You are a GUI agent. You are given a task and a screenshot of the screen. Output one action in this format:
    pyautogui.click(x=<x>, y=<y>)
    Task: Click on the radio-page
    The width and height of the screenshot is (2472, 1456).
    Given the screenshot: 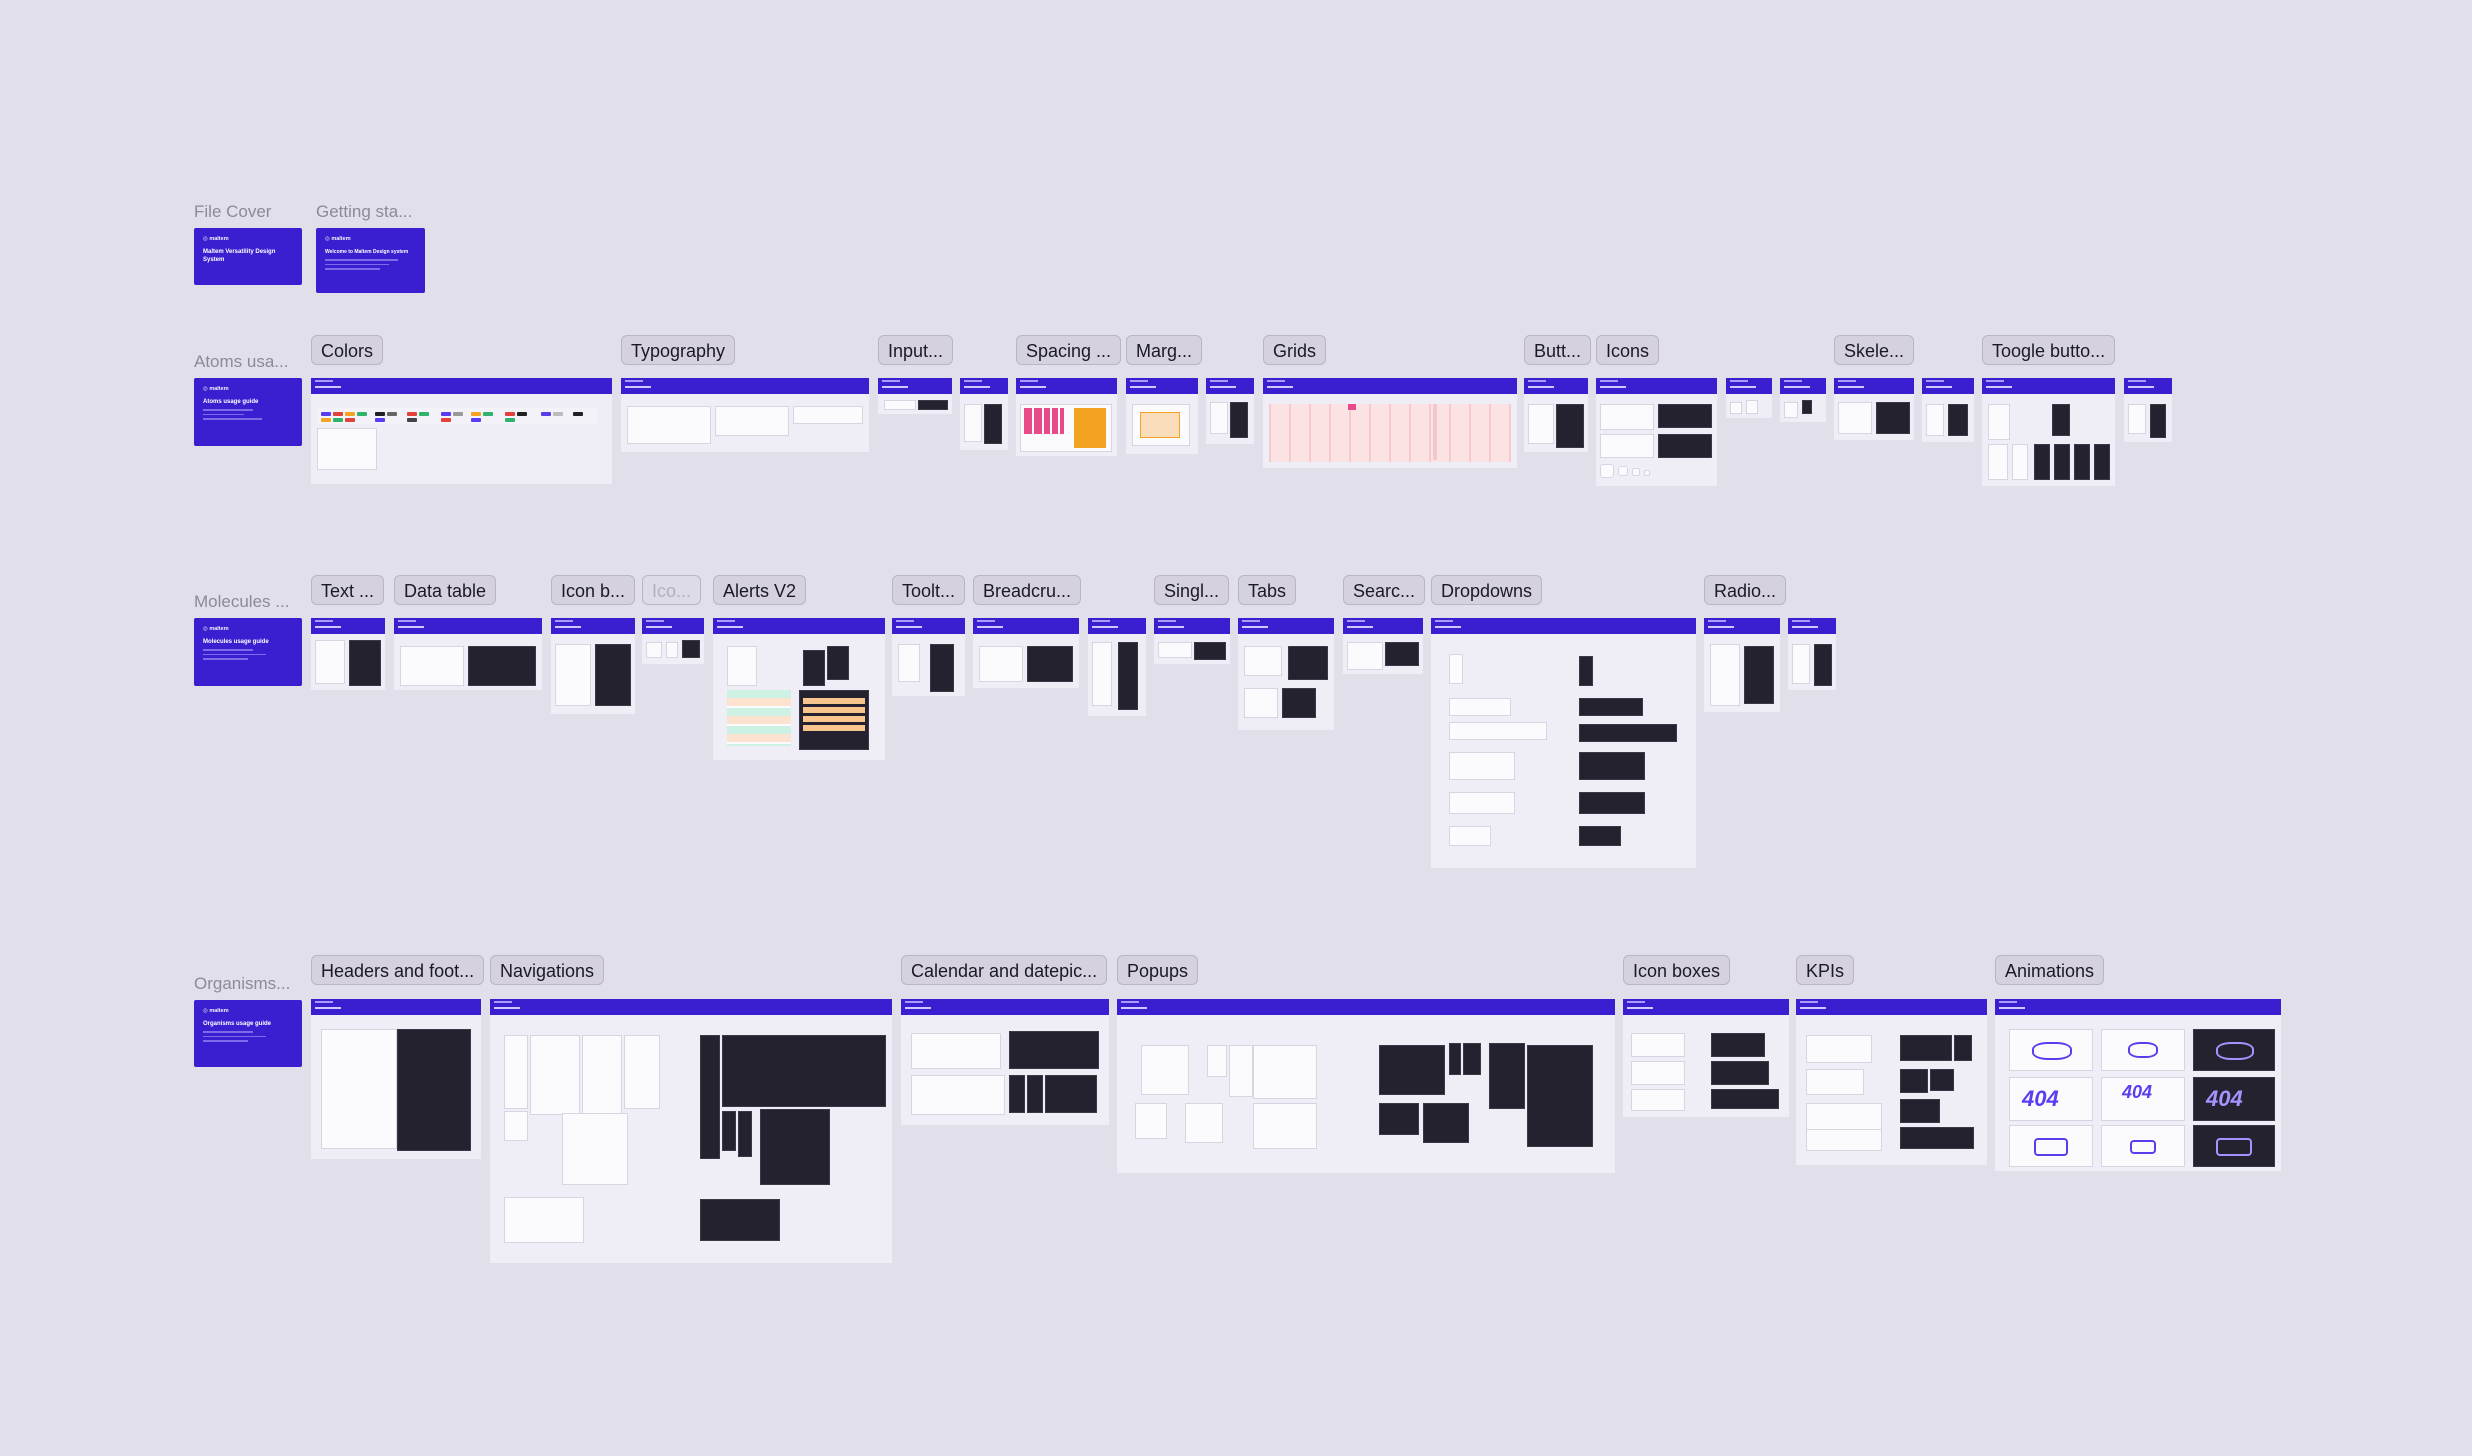 What is the action you would take?
    pyautogui.click(x=1742, y=665)
    